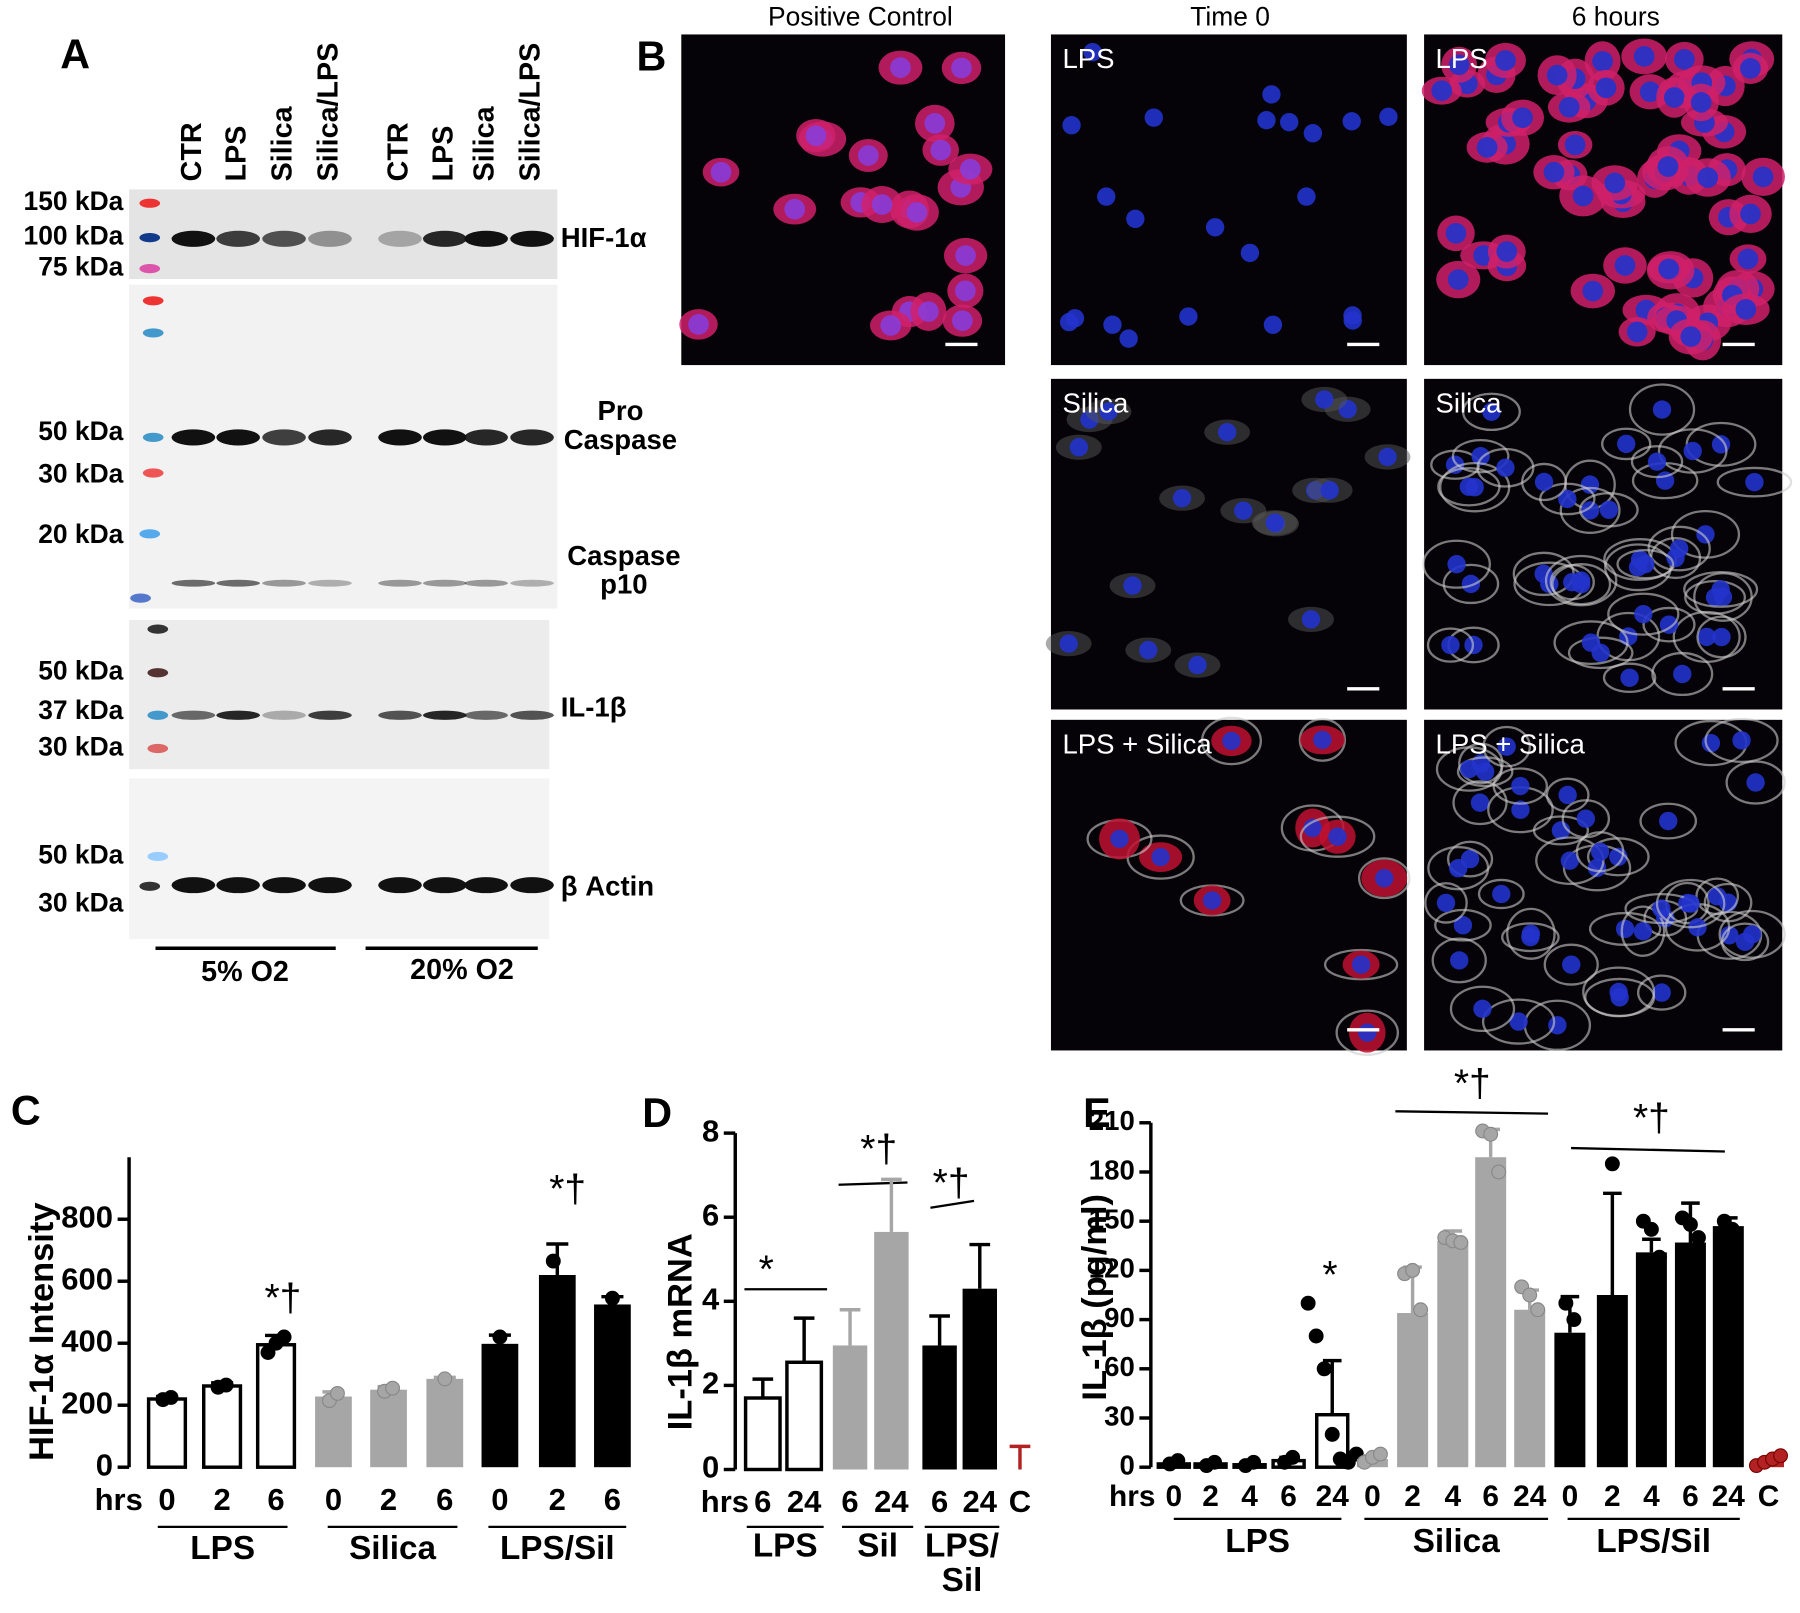 Image resolution: width=1800 pixels, height=1613 pixels. Describe the element at coordinates (604, 238) in the screenshot. I see `protein-label-box: HIF-1α` at that location.